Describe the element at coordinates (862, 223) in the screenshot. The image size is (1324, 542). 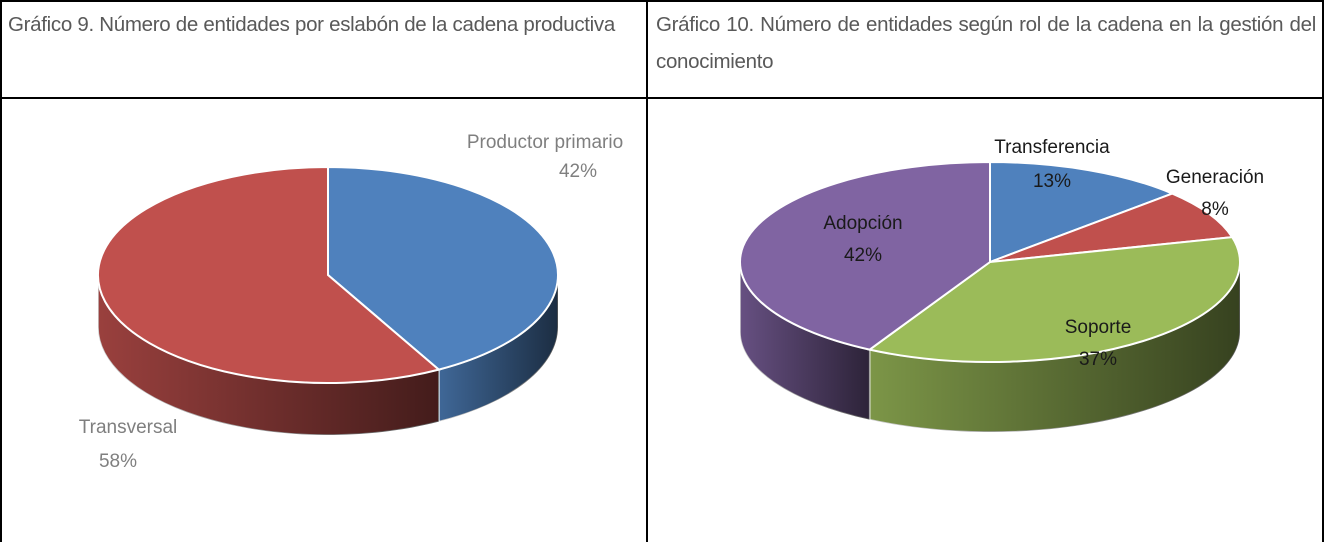
I see `slice-label: Adopción` at that location.